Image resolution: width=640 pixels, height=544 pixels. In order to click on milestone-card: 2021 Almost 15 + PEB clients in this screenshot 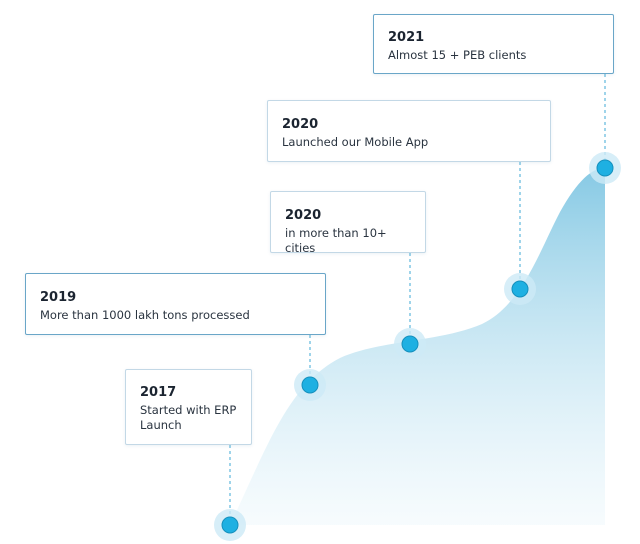, I will do `click(493, 44)`.